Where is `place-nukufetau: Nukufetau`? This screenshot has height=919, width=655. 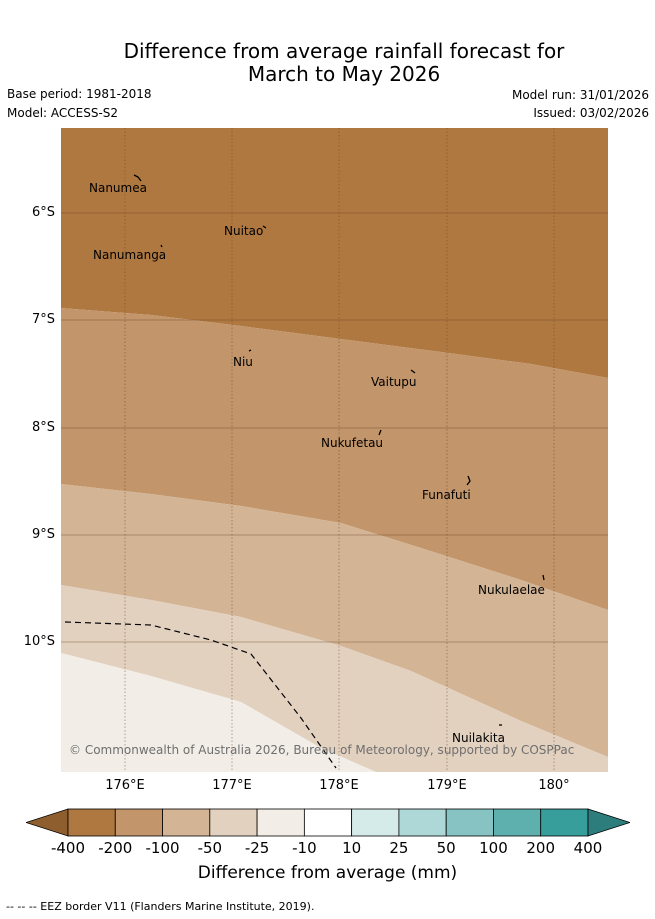 place-nukufetau: Nukufetau is located at coordinates (352, 443).